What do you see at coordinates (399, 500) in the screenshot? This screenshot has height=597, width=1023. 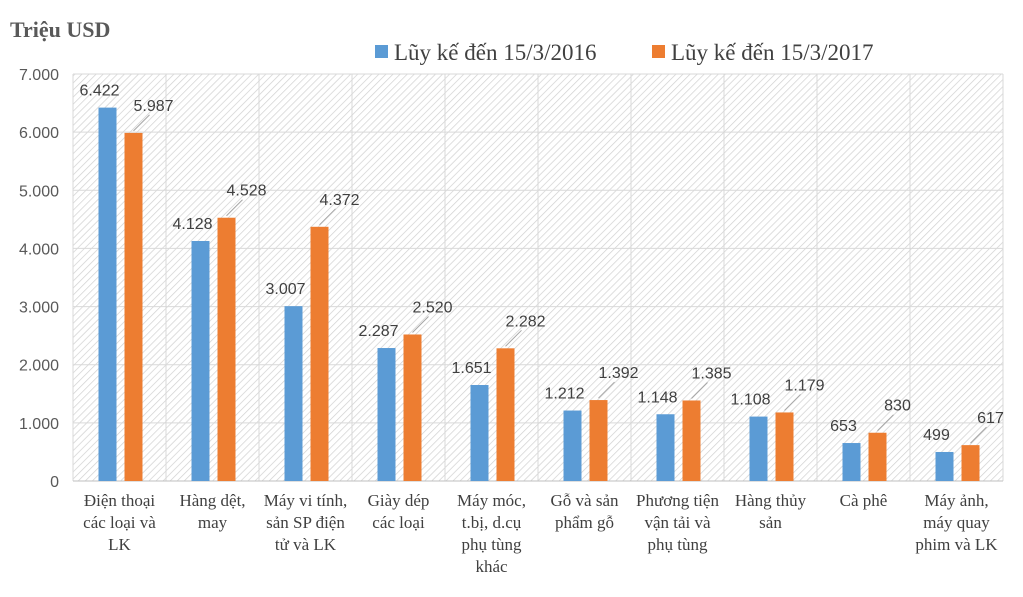 I see `x-tick-label: Giày dép` at bounding box center [399, 500].